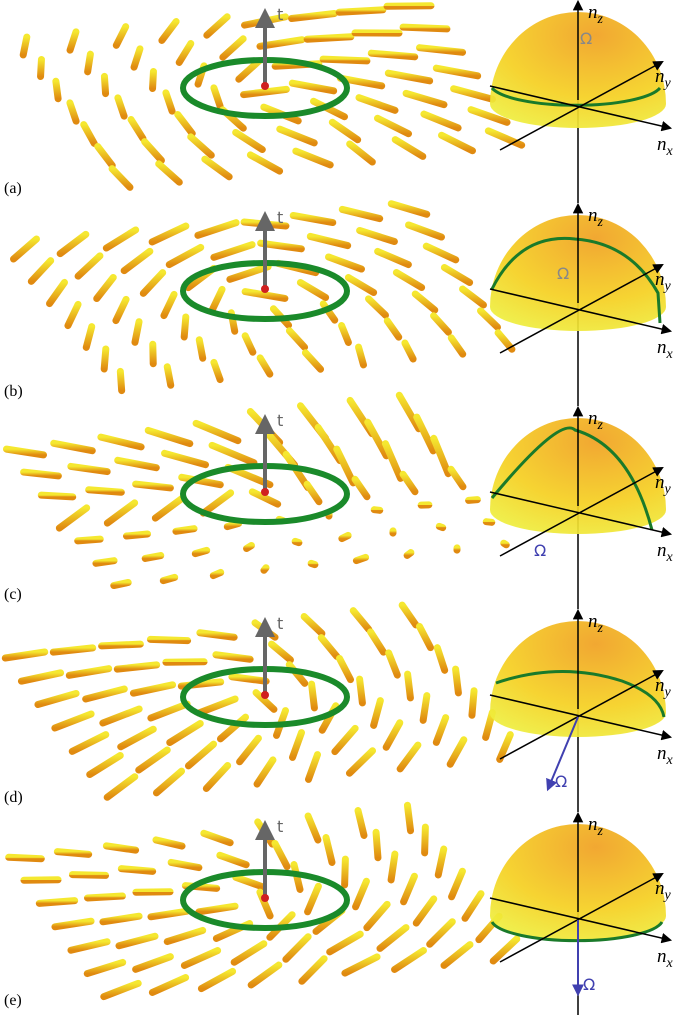  Describe the element at coordinates (561, 781) in the screenshot. I see `omega-label: Ω` at that location.